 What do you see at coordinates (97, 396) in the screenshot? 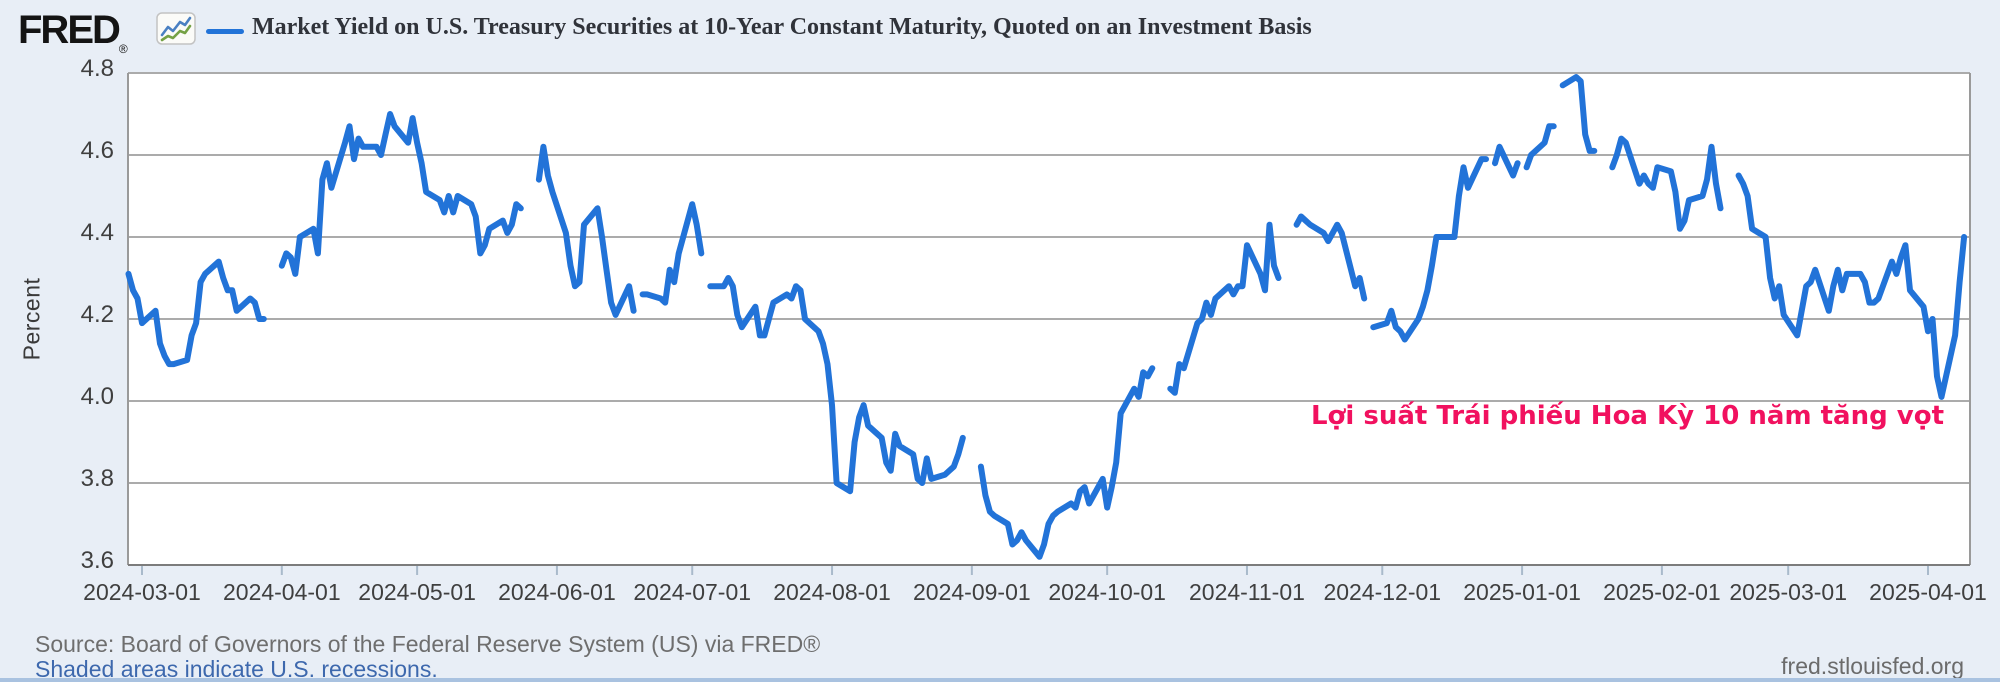
I see `y-tick-label: 4.0` at bounding box center [97, 396].